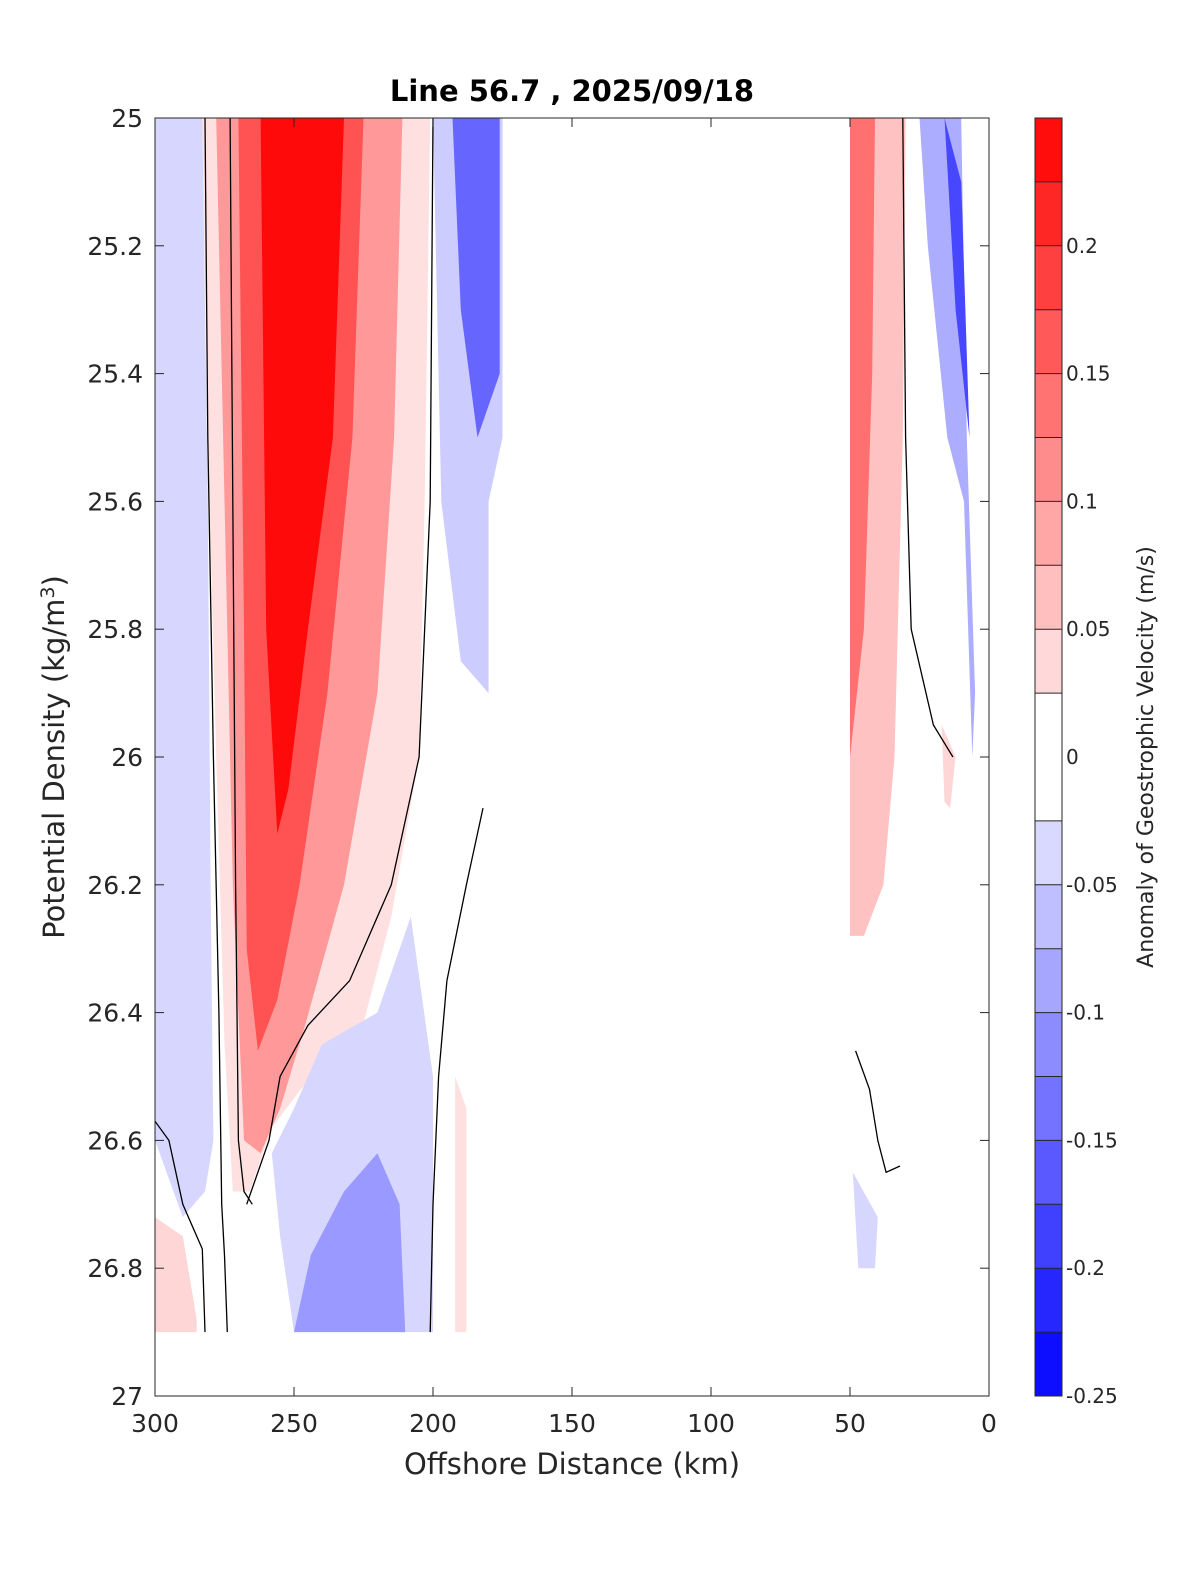 Image resolution: width=1200 pixels, height=1575 pixels. What do you see at coordinates (115, 1013) in the screenshot?
I see `y-tick-label: 26.4` at bounding box center [115, 1013].